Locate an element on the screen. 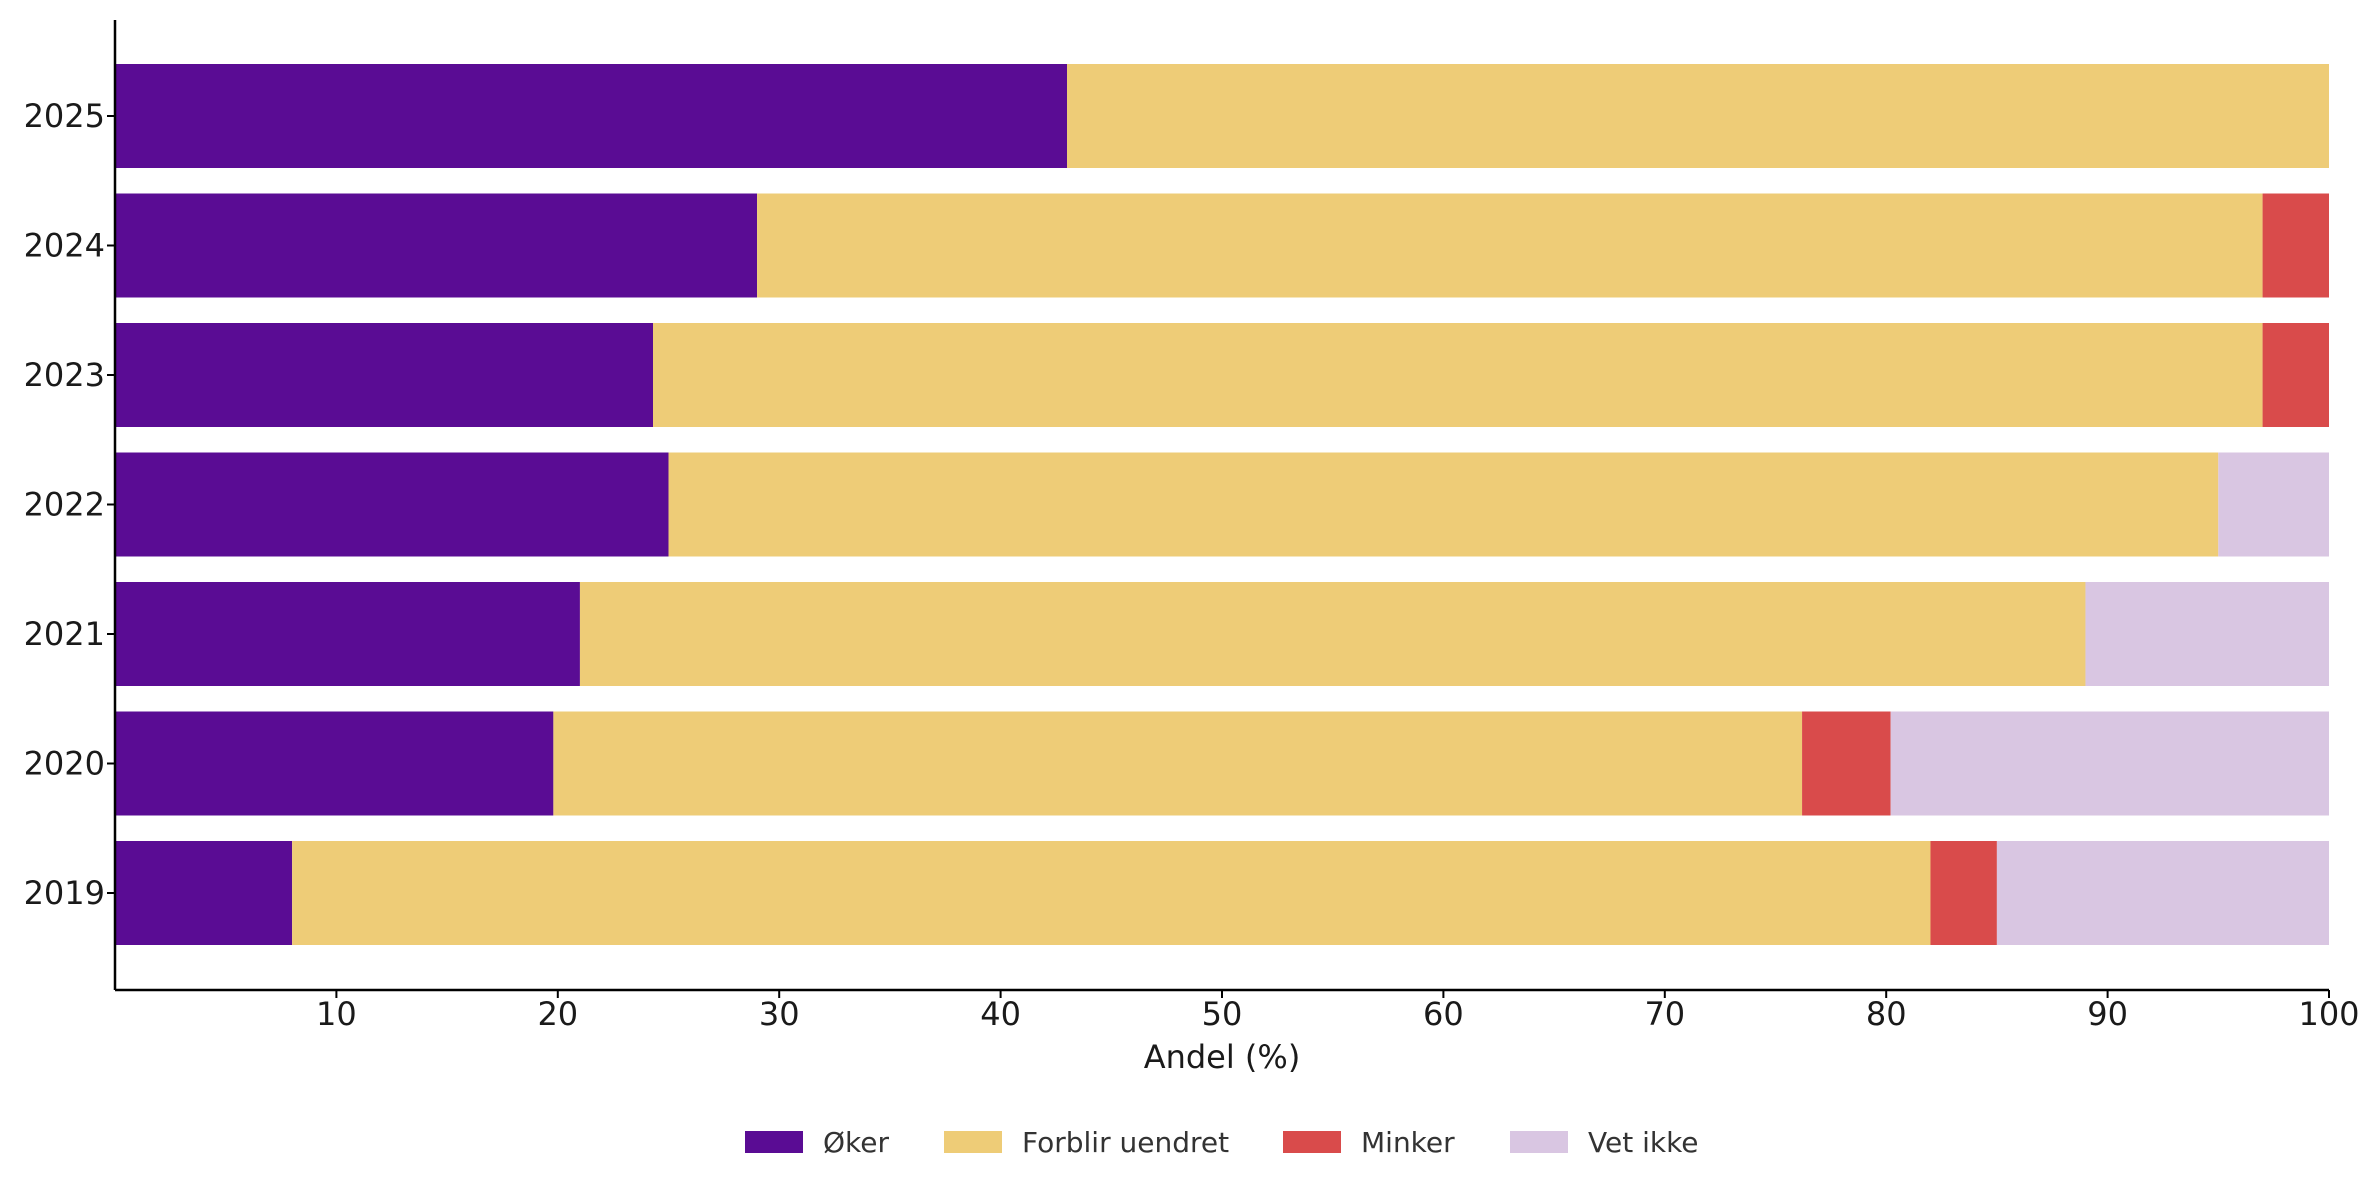 This screenshot has width=2379, height=1189. y-tick-label-2023: 2023 is located at coordinates (64, 375).